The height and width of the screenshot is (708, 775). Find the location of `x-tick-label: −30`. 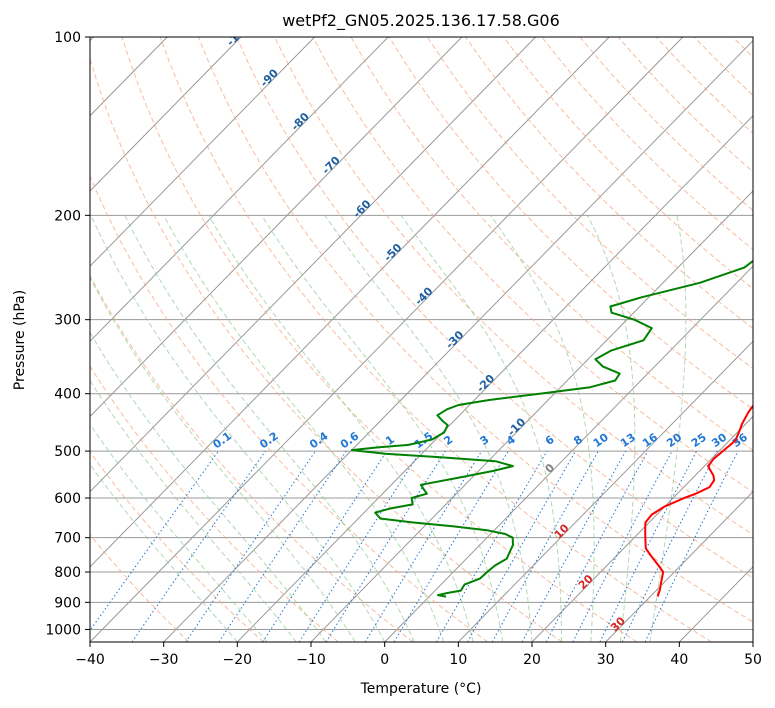

x-tick-label: −30 is located at coordinates (164, 660).